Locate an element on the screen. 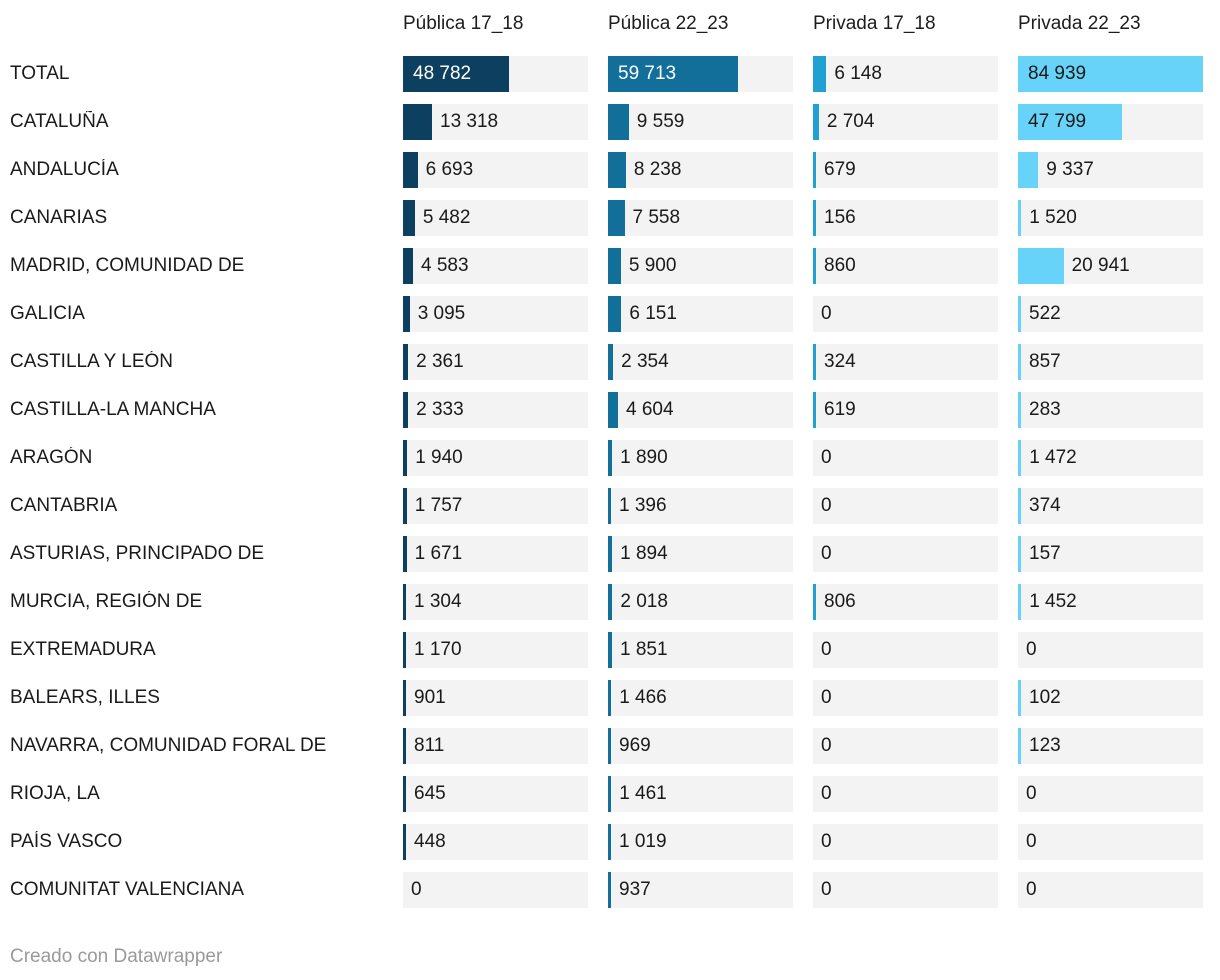  bar-value-label: 811 is located at coordinates (429, 745).